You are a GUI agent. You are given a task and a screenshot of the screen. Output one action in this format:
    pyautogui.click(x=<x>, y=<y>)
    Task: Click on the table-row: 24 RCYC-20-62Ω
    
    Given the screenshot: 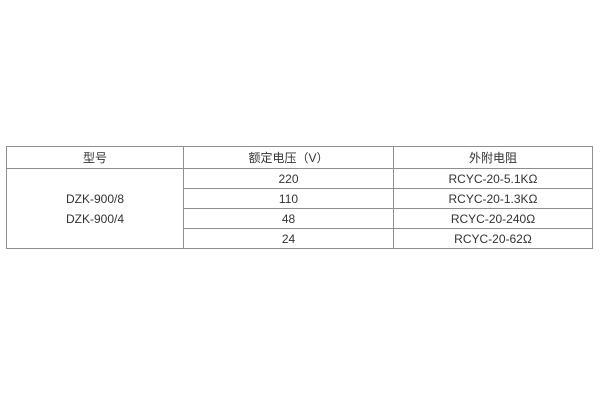 What is the action you would take?
    pyautogui.click(x=300, y=238)
    